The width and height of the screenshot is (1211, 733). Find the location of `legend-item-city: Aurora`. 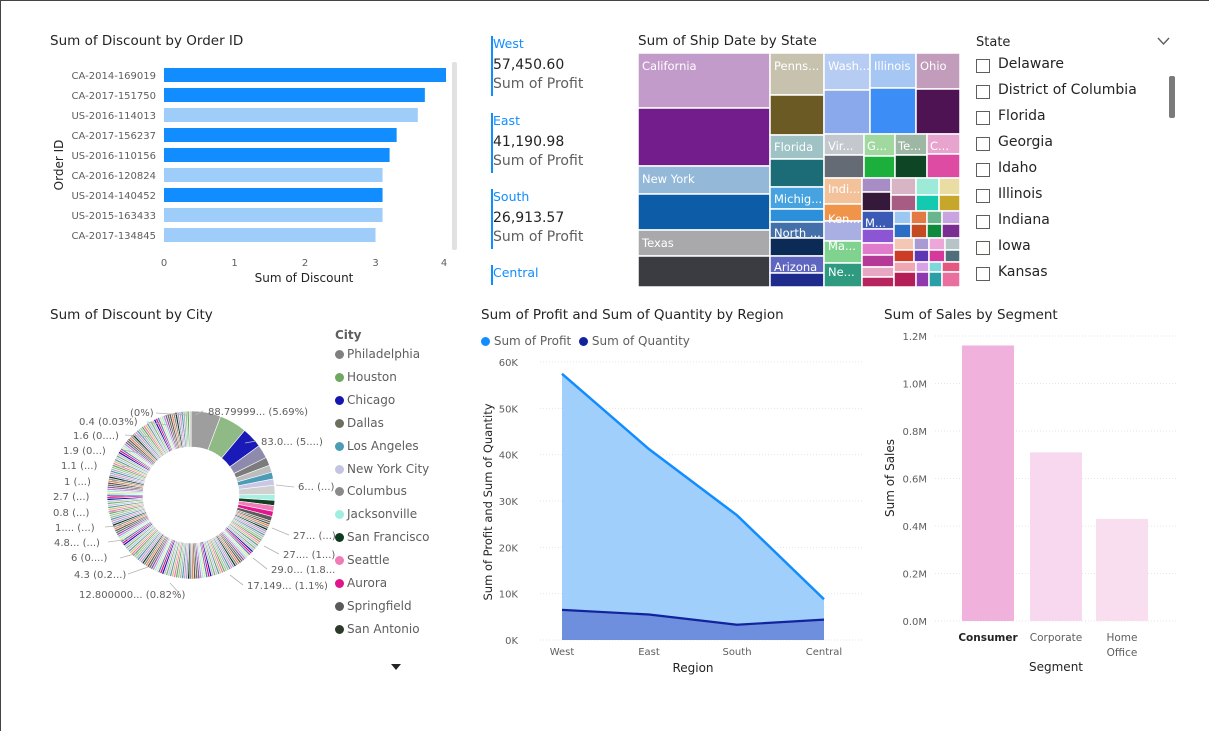

legend-item-city: Aurora is located at coordinates (361, 583).